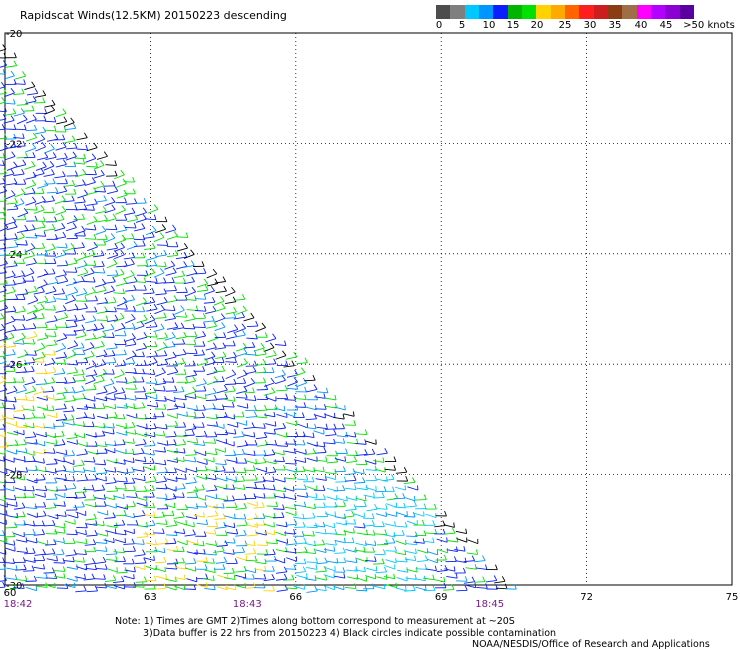  I want to click on legend-label: 40, so click(641, 25).